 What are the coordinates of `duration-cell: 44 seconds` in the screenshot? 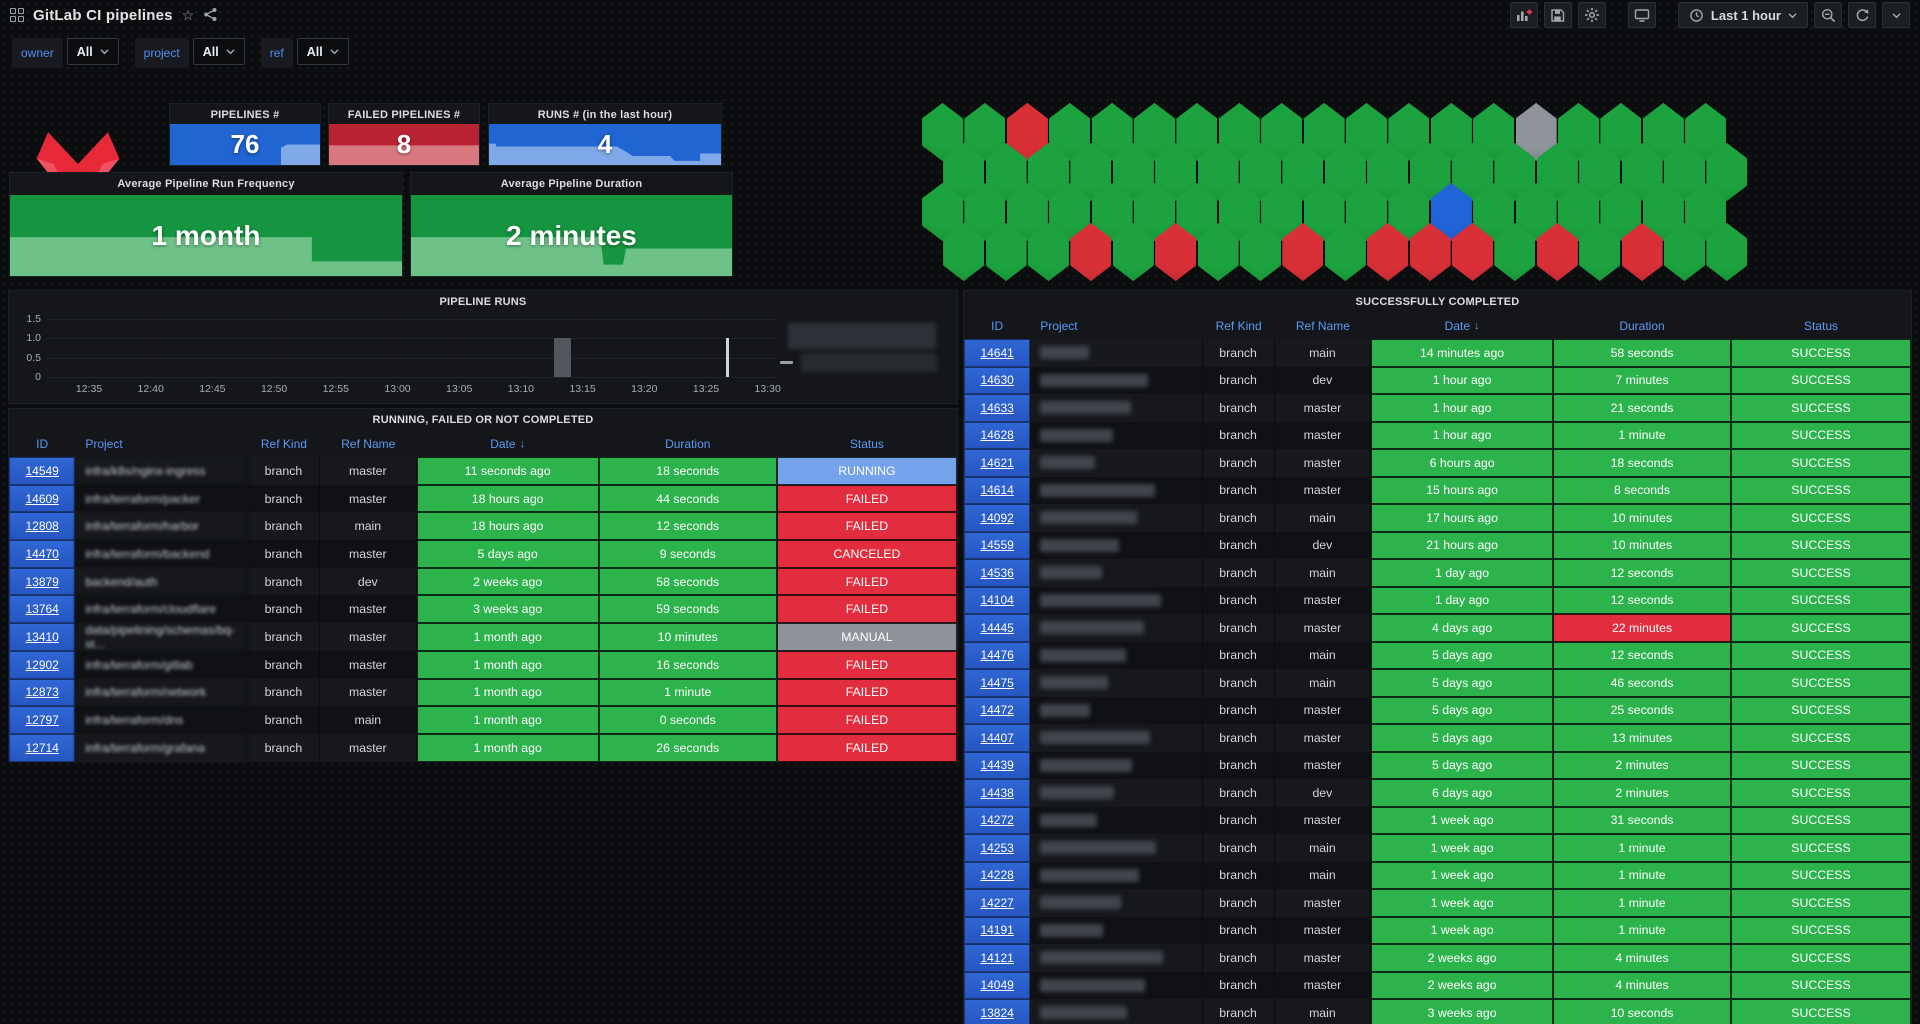 It's located at (687, 498).